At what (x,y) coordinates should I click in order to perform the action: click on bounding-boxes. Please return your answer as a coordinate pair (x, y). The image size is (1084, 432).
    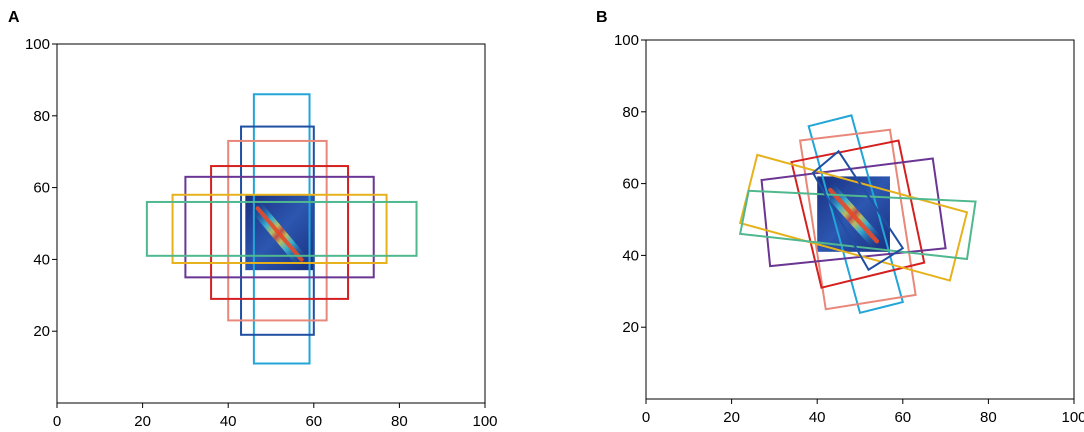
    Looking at the image, I should click on (857, 214).